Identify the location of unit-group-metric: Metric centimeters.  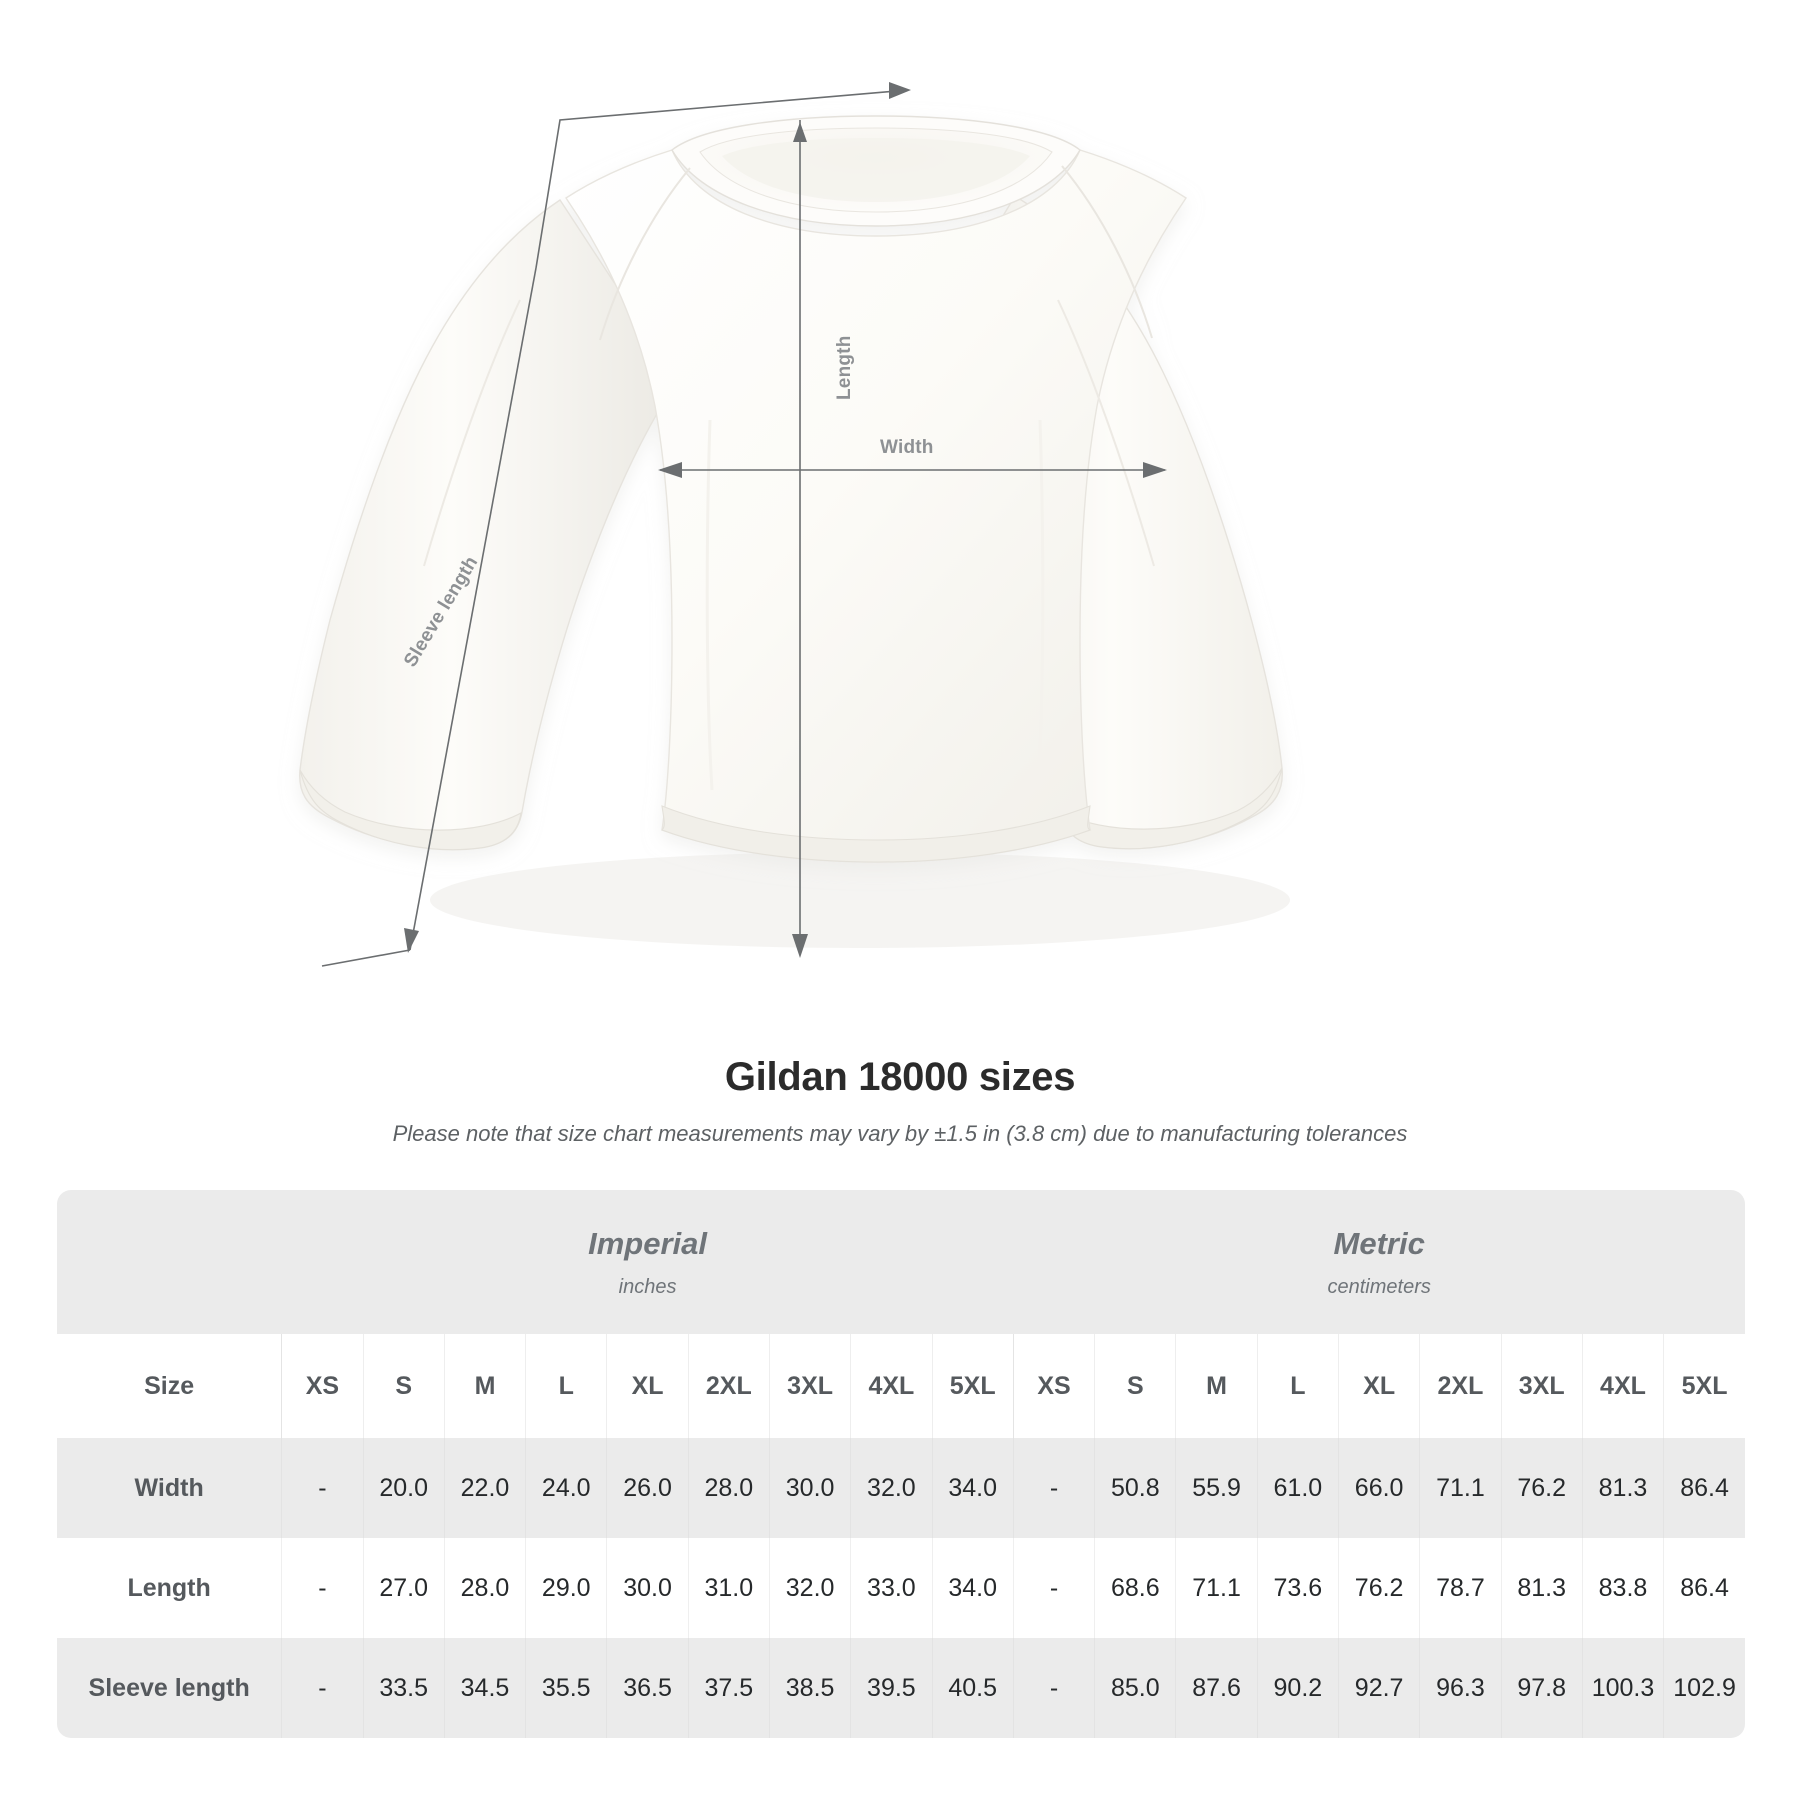
(1379, 1262).